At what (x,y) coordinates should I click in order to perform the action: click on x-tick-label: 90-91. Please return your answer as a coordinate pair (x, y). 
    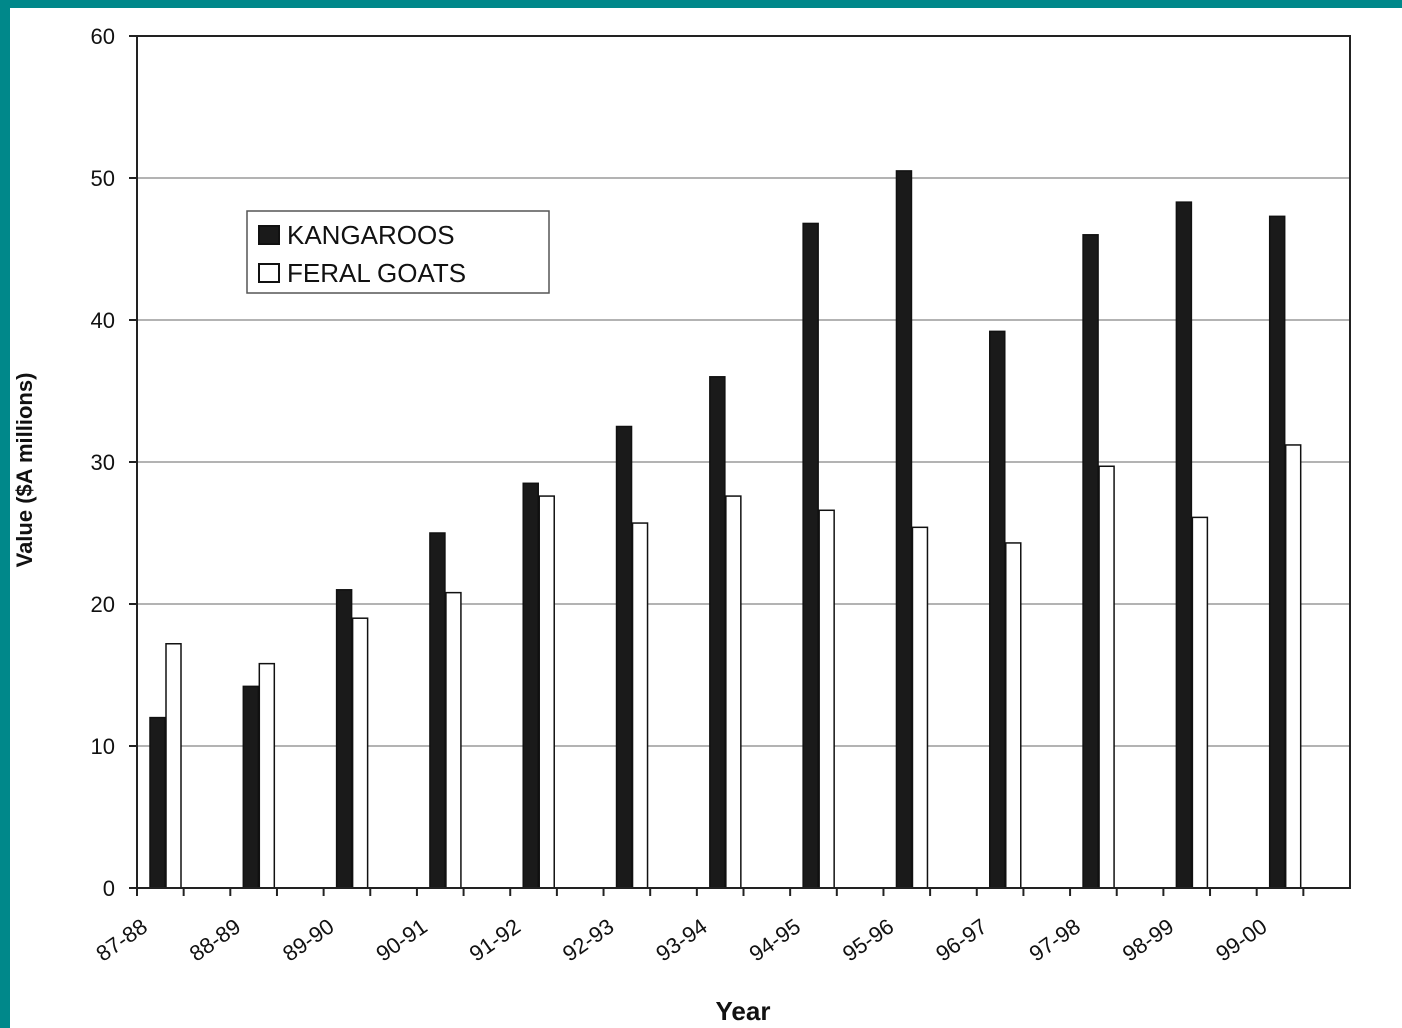
    Looking at the image, I should click on (401, 940).